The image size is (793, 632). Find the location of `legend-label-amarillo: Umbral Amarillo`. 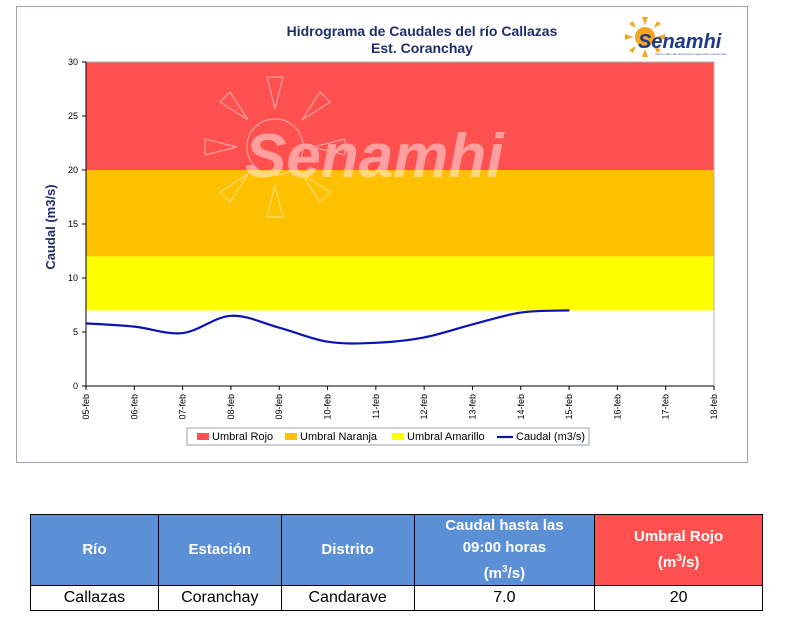

legend-label-amarillo: Umbral Amarillo is located at coordinates (446, 437).